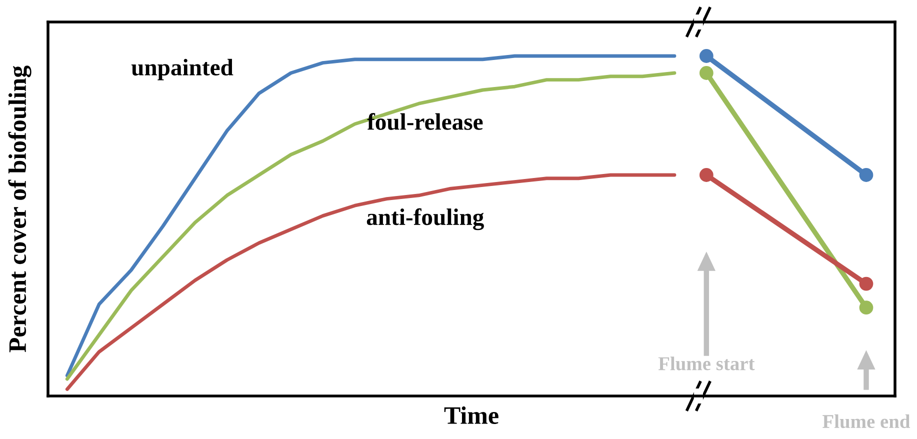 This screenshot has height=439, width=917. I want to click on series-label: anti-fouling, so click(425, 219).